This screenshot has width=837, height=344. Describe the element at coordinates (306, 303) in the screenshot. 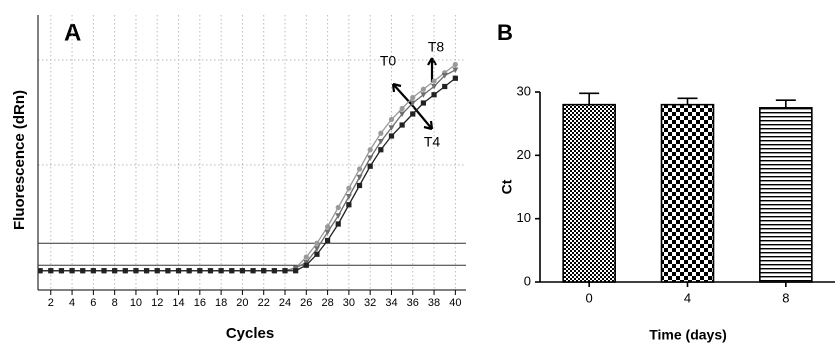

I see `x-tick-label: 26` at that location.